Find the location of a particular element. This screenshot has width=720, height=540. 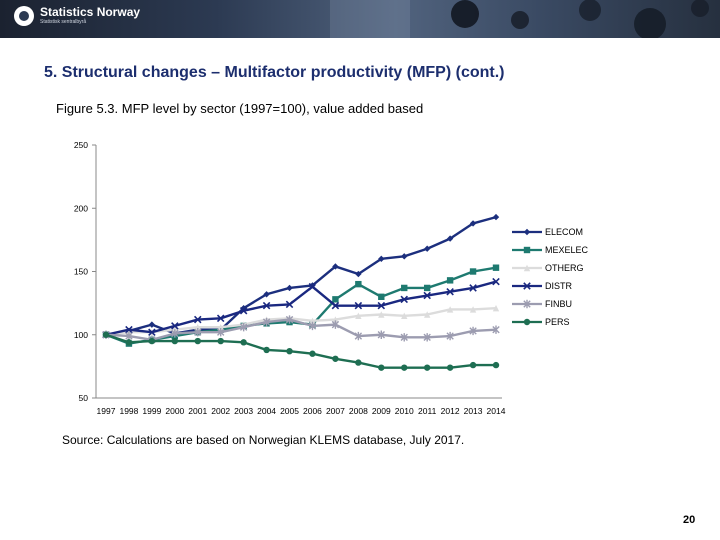

x-tick-label: 1998 is located at coordinates (128, 411).